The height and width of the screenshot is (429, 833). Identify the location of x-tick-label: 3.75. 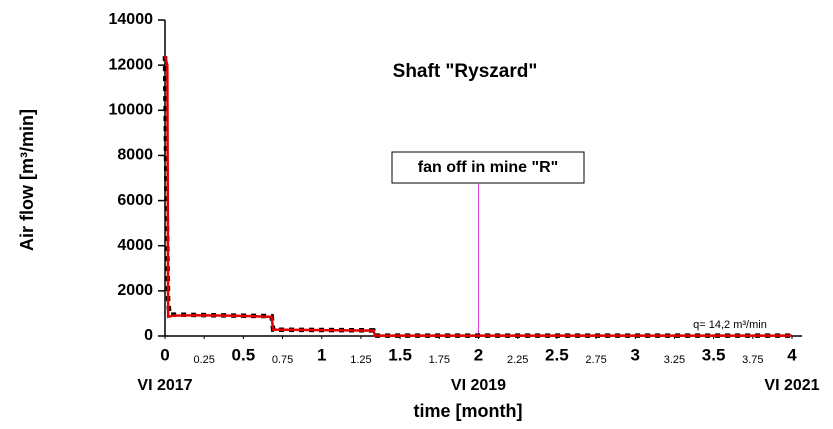
(752, 360).